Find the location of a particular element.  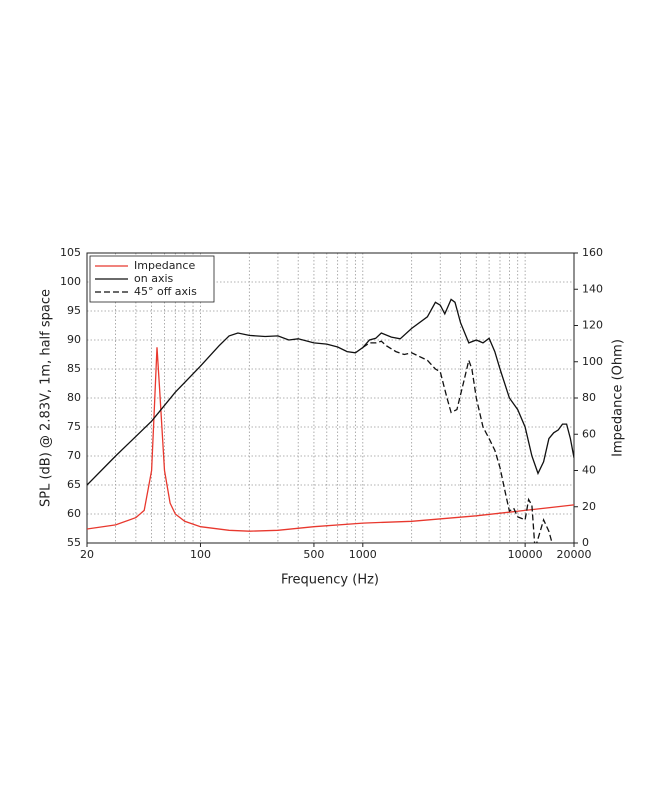

y-axis-label: SPL (dB) @ 2.83V, 1m, half space is located at coordinates (46, 398).